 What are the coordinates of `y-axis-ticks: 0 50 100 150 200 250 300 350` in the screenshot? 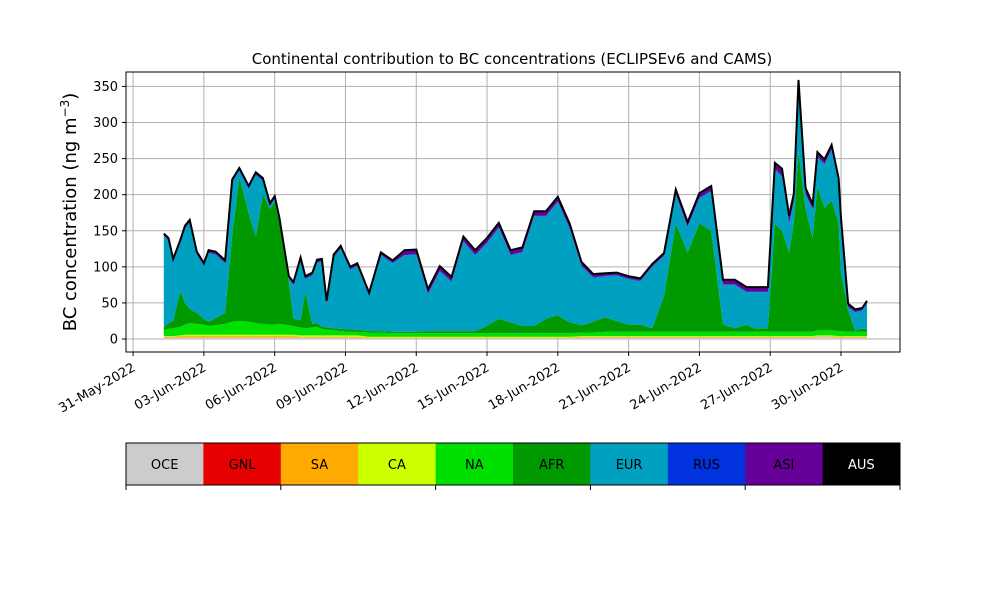 It's located at (109, 214).